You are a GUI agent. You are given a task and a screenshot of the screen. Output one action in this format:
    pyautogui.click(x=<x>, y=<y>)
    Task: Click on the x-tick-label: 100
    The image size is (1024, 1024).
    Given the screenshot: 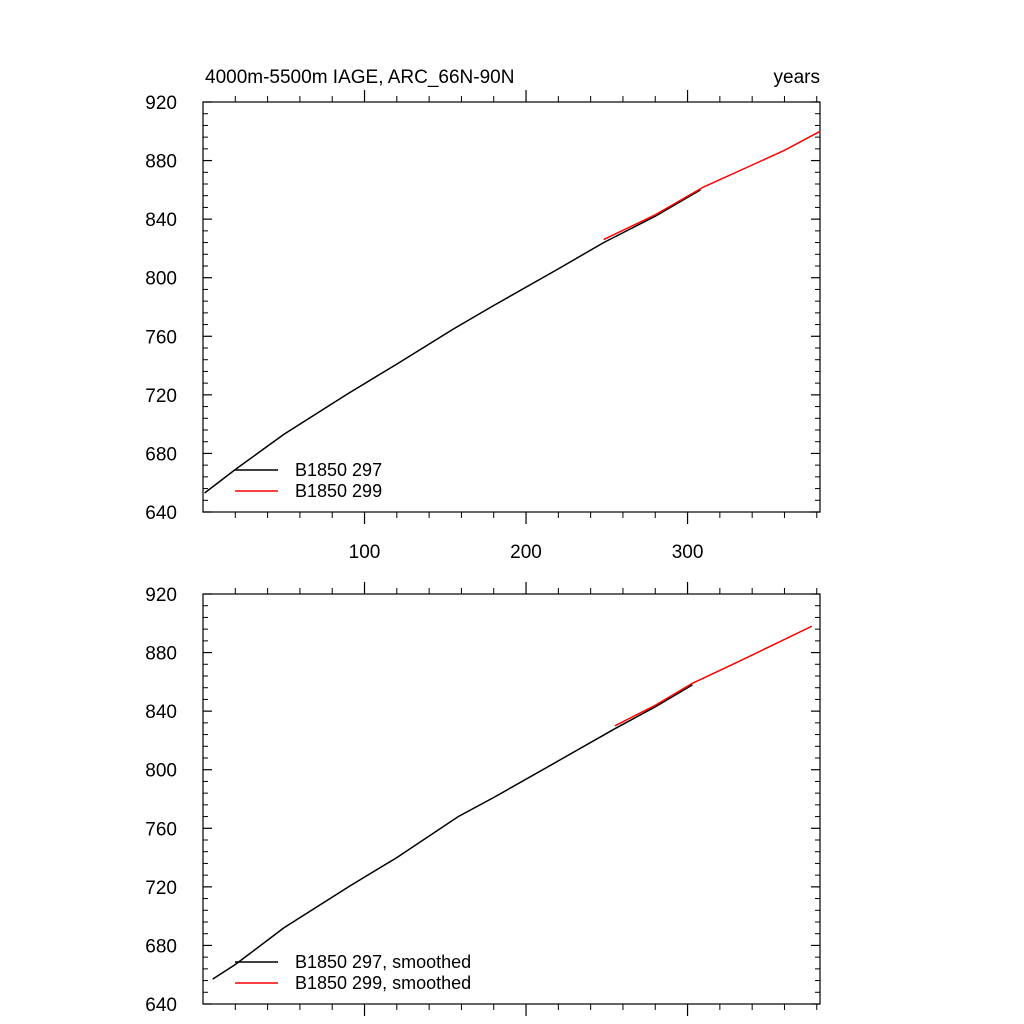 What is the action you would take?
    pyautogui.click(x=365, y=552)
    